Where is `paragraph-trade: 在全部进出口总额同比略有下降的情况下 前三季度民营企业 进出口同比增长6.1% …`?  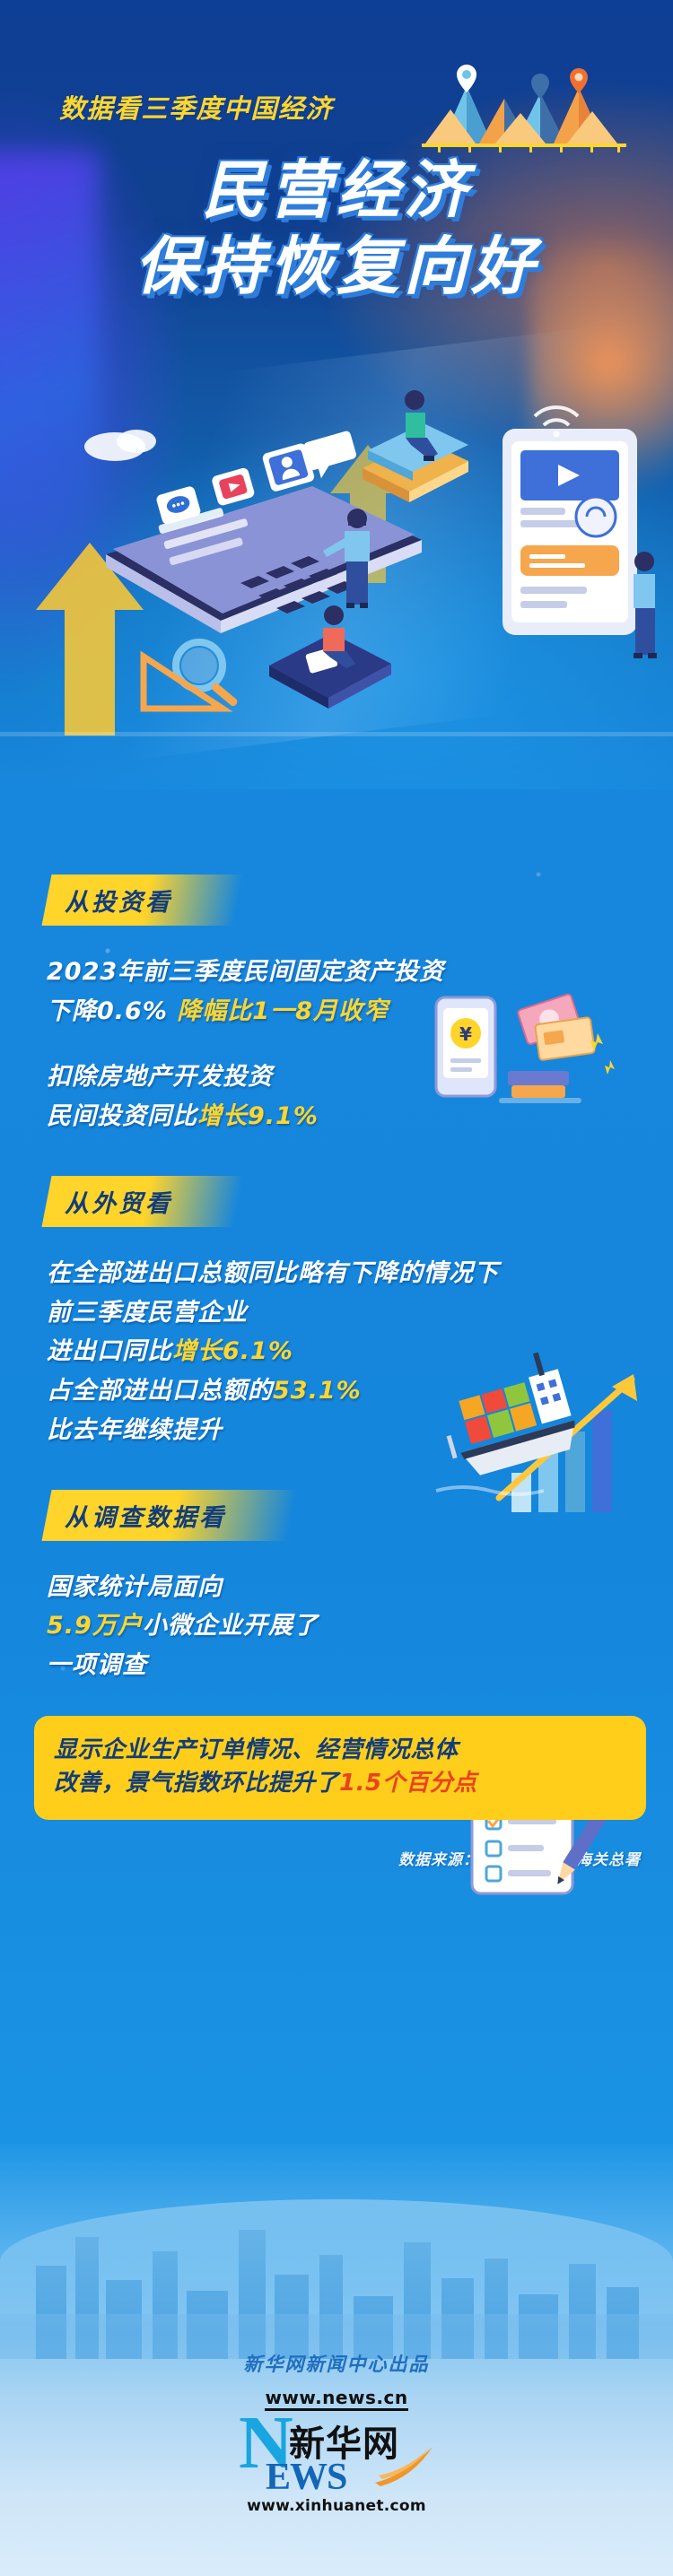
paragraph-trade: 在全部进出口总额同比略有下降的情况下 前三季度民营企业 进出口同比增长6.1% … is located at coordinates (360, 1352).